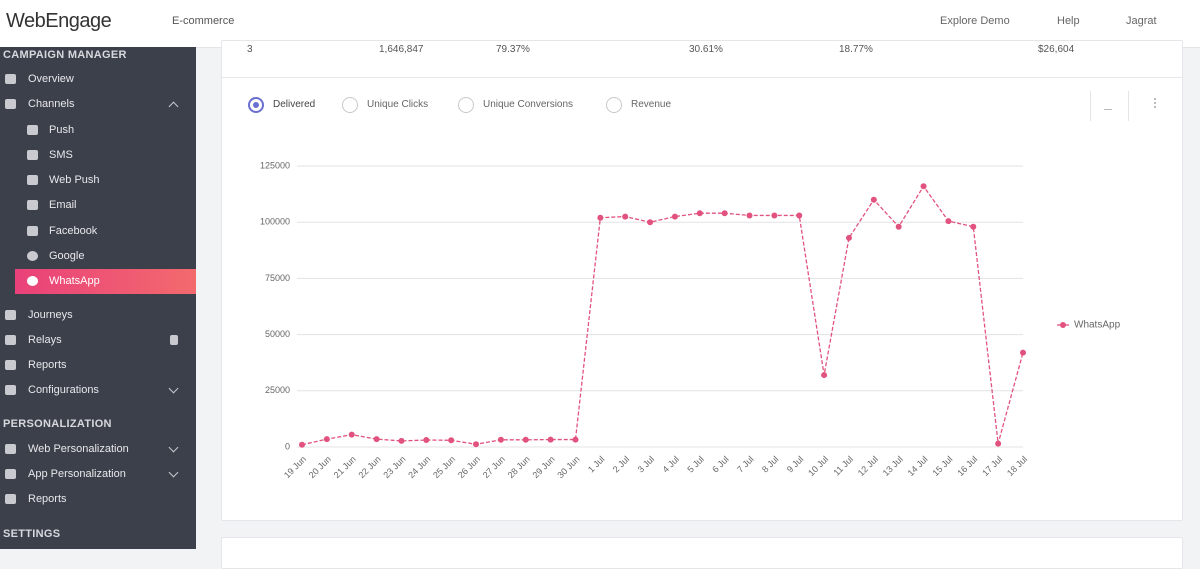  I want to click on x-tick-label: 10 Jul, so click(818, 466).